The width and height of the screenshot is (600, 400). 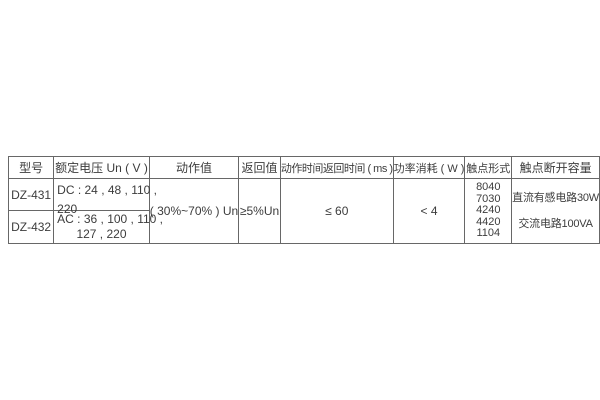 I want to click on header-contact-breaking-capacity: 触点断开容量, so click(x=555, y=167).